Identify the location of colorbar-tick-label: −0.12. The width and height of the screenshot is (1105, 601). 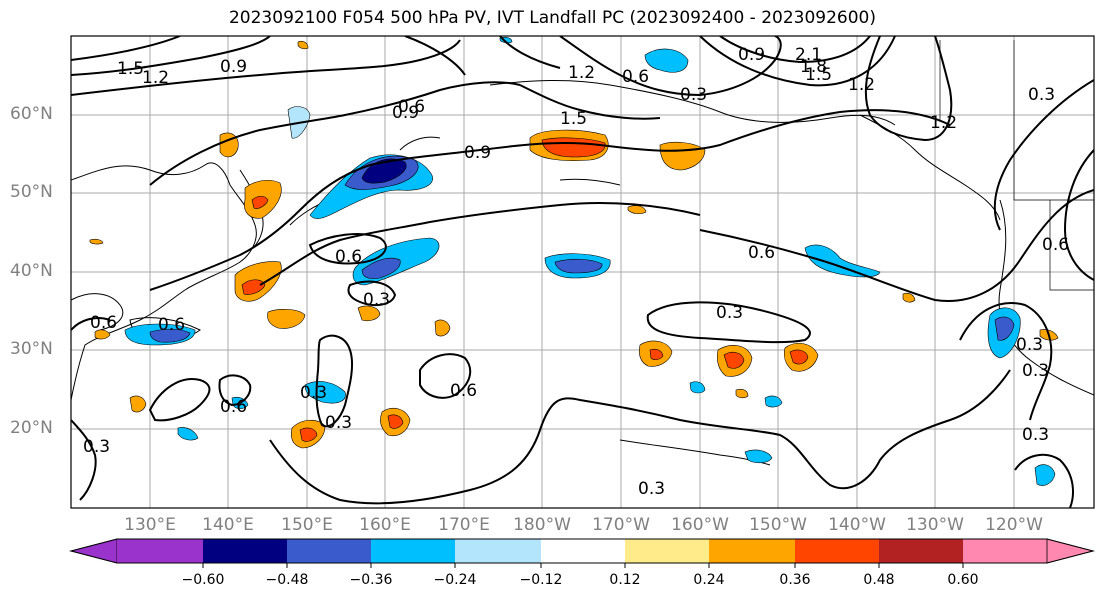
(541, 580).